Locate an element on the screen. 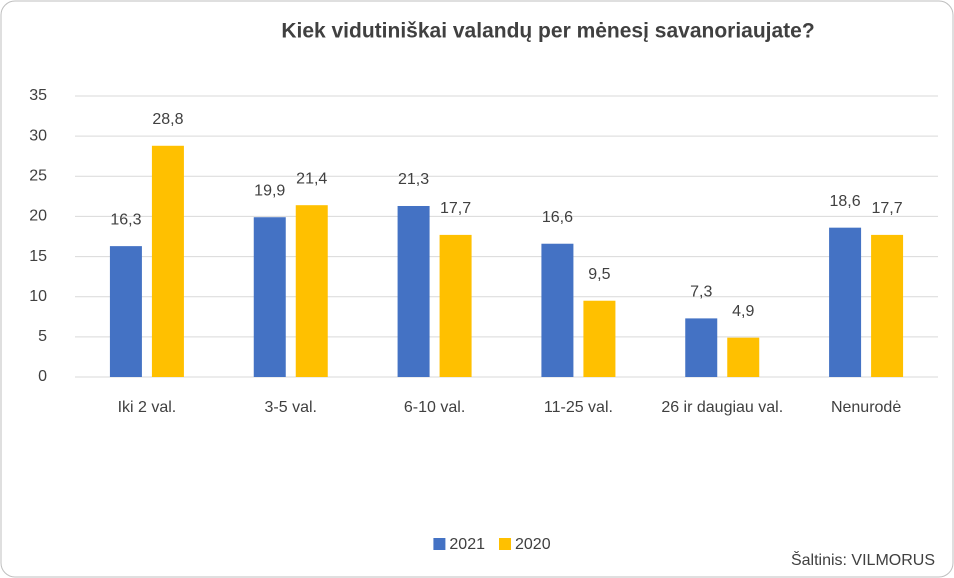  y-tick-label: 30 is located at coordinates (38, 135).